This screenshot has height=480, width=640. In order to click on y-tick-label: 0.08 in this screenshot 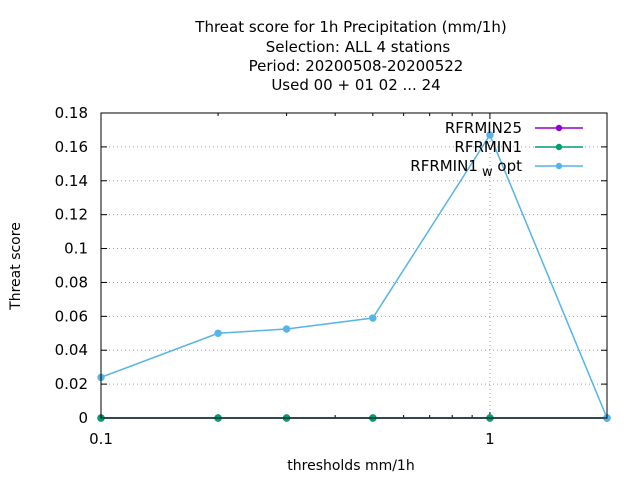, I will do `click(71, 282)`.